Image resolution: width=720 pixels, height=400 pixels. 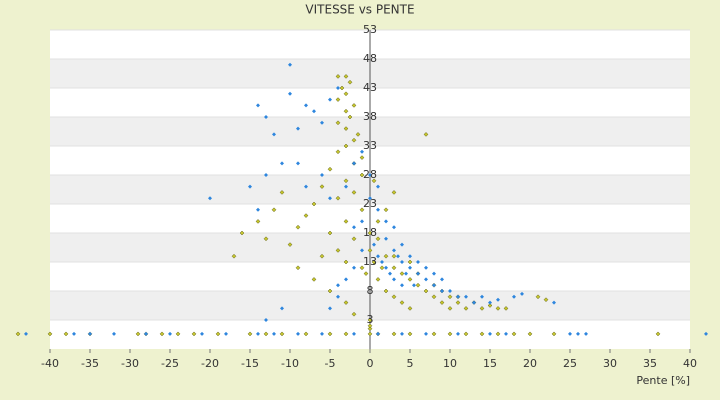 I want to click on x-tick-label: -20, so click(x=210, y=363).